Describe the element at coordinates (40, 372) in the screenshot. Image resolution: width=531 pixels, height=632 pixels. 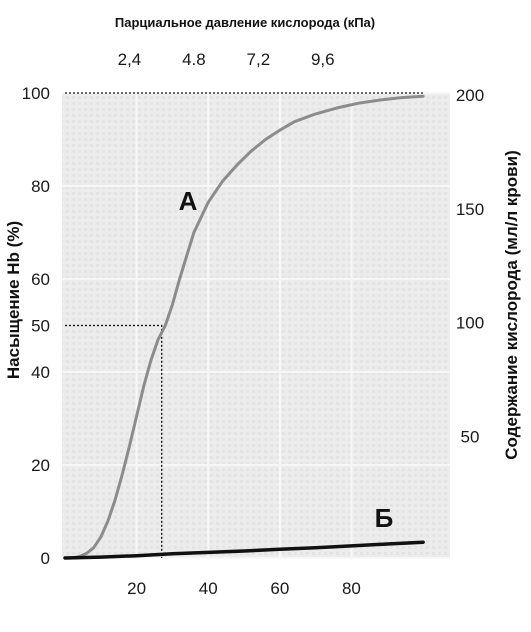
I see `y-left-tick-label: 40` at that location.